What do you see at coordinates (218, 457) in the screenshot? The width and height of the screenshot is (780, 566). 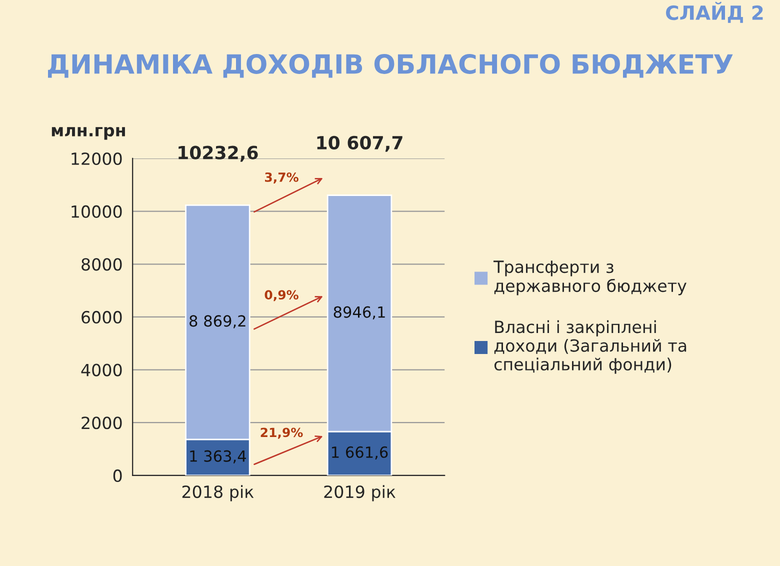 I see `data-label: 1 363,4` at bounding box center [218, 457].